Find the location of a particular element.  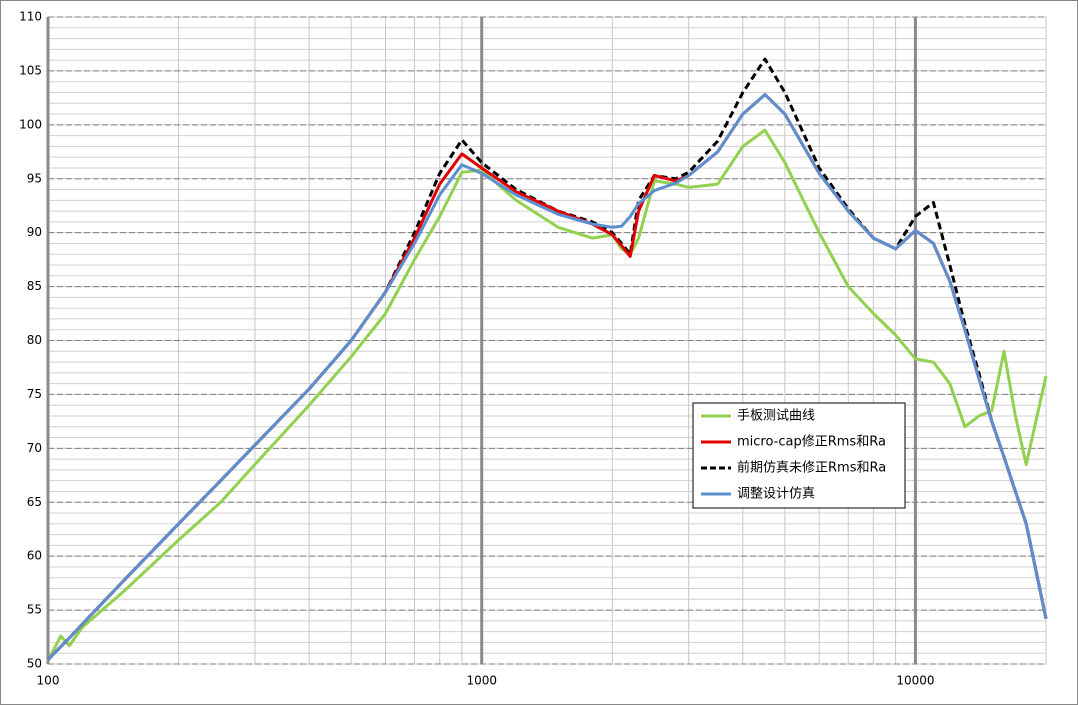

legend-label: 手板测试曲线 is located at coordinates (776, 416).